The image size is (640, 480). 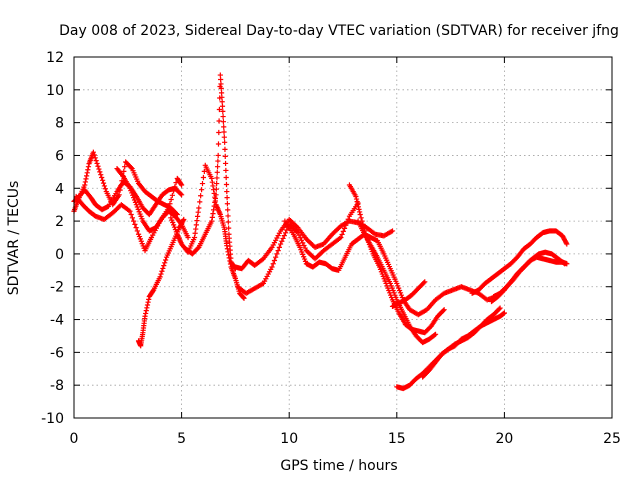 What do you see at coordinates (408, 294) in the screenshot?
I see `series-track-m` at bounding box center [408, 294].